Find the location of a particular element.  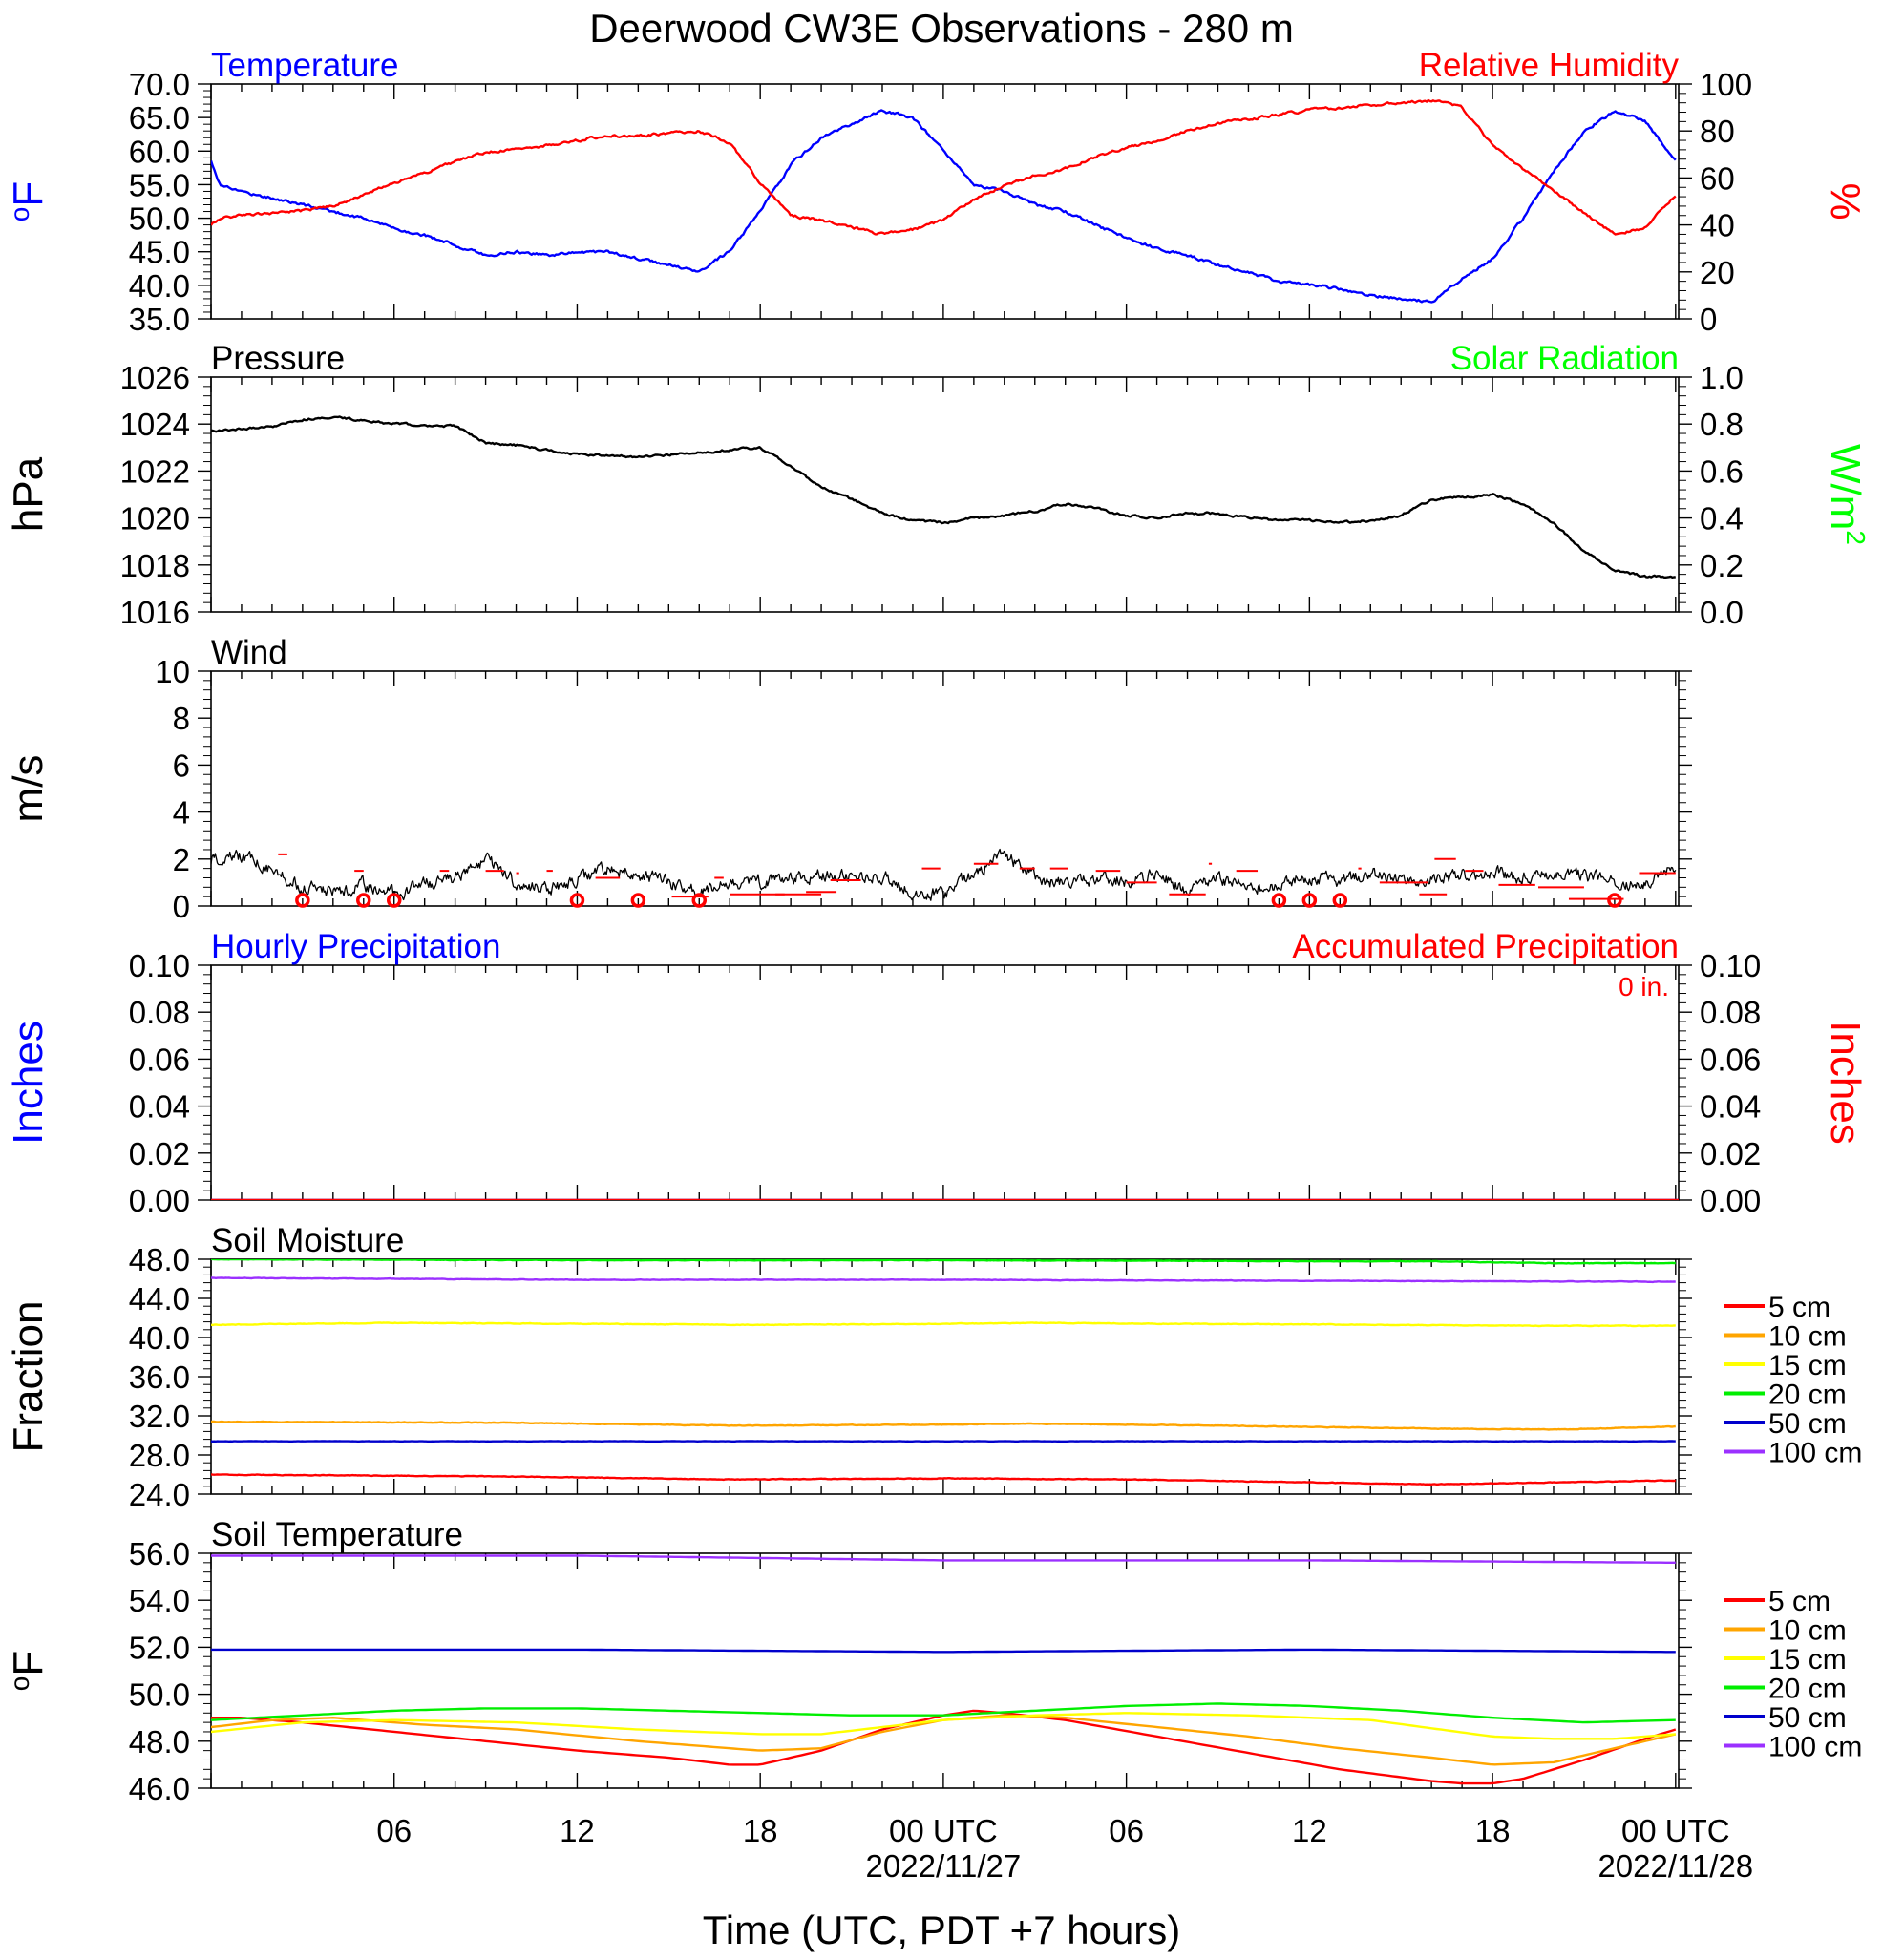

y-tick-label-left: 56.0 is located at coordinates (159, 1553).